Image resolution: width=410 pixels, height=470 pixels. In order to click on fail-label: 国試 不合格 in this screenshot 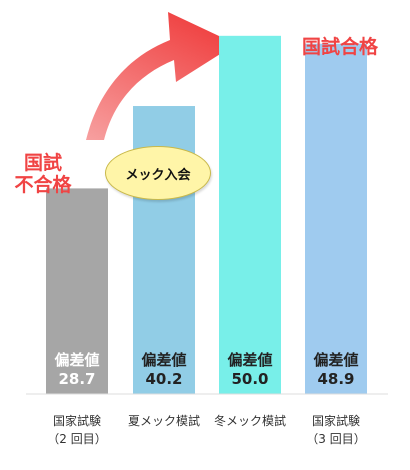, I will do `click(43, 174)`.